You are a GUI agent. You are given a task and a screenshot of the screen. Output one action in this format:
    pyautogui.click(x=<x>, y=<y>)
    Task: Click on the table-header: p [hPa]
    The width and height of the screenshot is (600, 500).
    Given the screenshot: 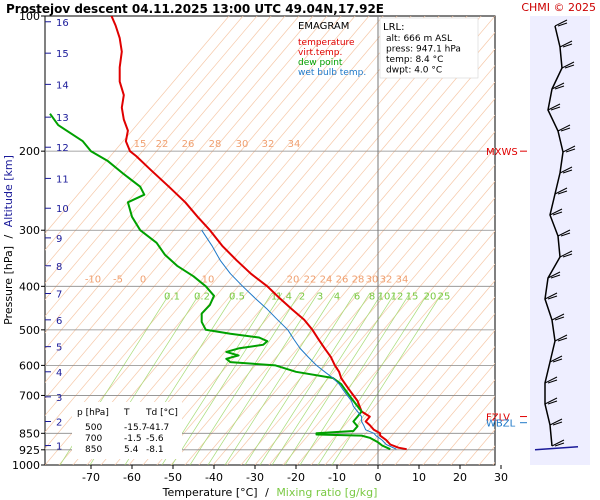 What is the action you would take?
    pyautogui.click(x=93, y=413)
    